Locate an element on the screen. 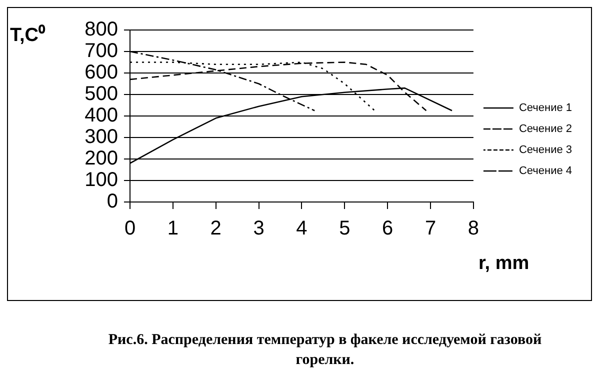 Image resolution: width=599 pixels, height=387 pixels. y-axis-title: T,C⁰ is located at coordinates (28, 35).